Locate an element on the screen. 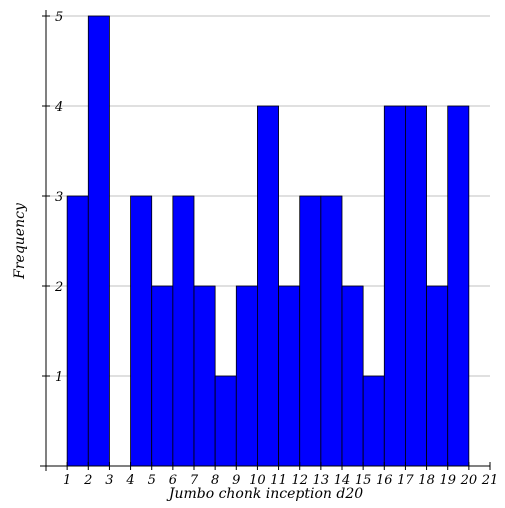 This screenshot has width=505, height=508. y-axis-title: Frequency is located at coordinates (20, 241).